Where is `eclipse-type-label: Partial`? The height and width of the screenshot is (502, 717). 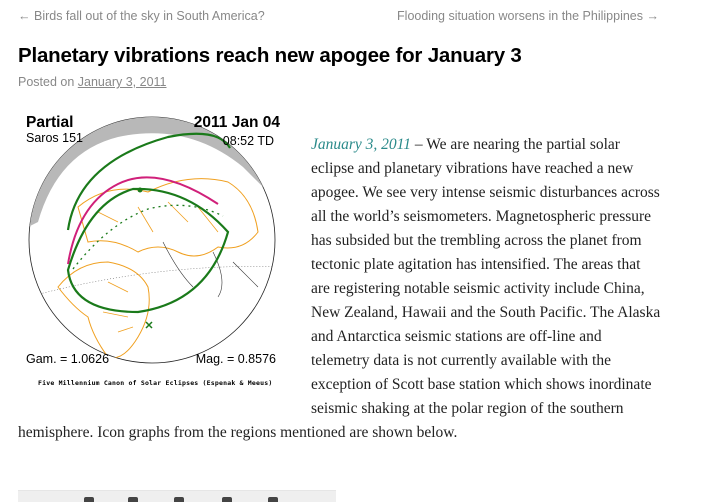 eclipse-type-label: Partial is located at coordinates (50, 122).